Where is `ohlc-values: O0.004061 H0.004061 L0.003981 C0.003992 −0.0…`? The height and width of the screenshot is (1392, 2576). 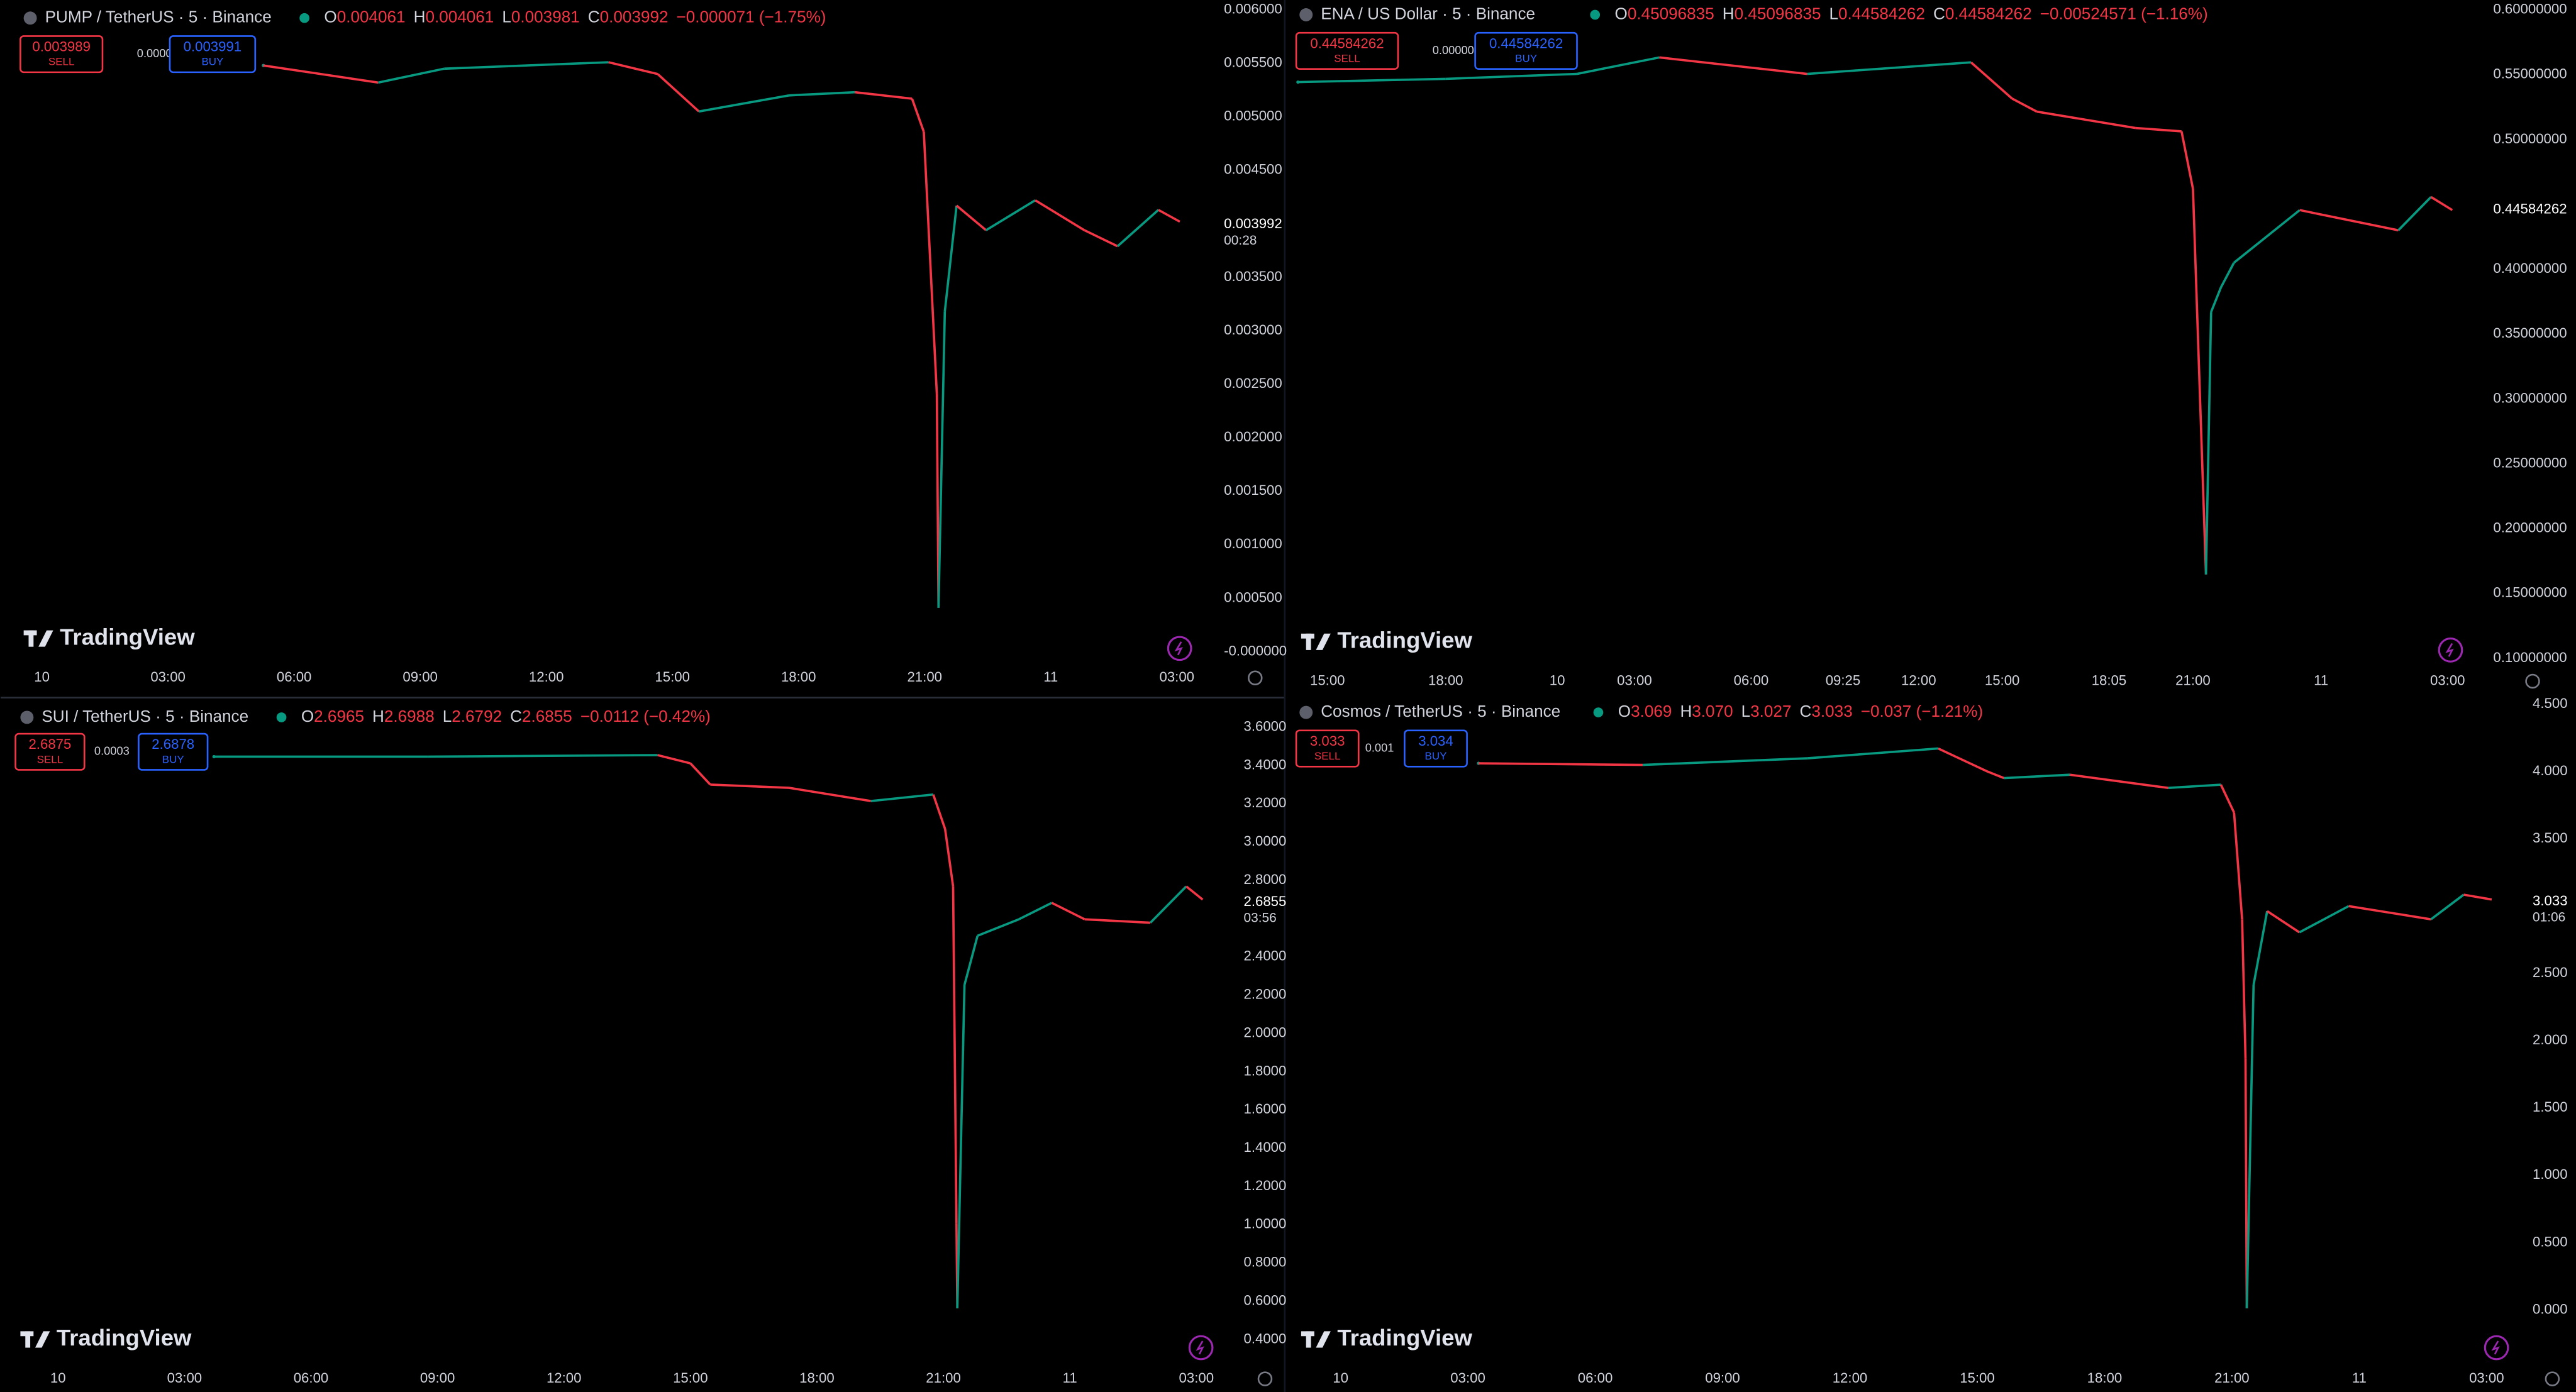 ohlc-values: O0.004061 H0.004061 L0.003981 C0.003992 −0.0… is located at coordinates (575, 17).